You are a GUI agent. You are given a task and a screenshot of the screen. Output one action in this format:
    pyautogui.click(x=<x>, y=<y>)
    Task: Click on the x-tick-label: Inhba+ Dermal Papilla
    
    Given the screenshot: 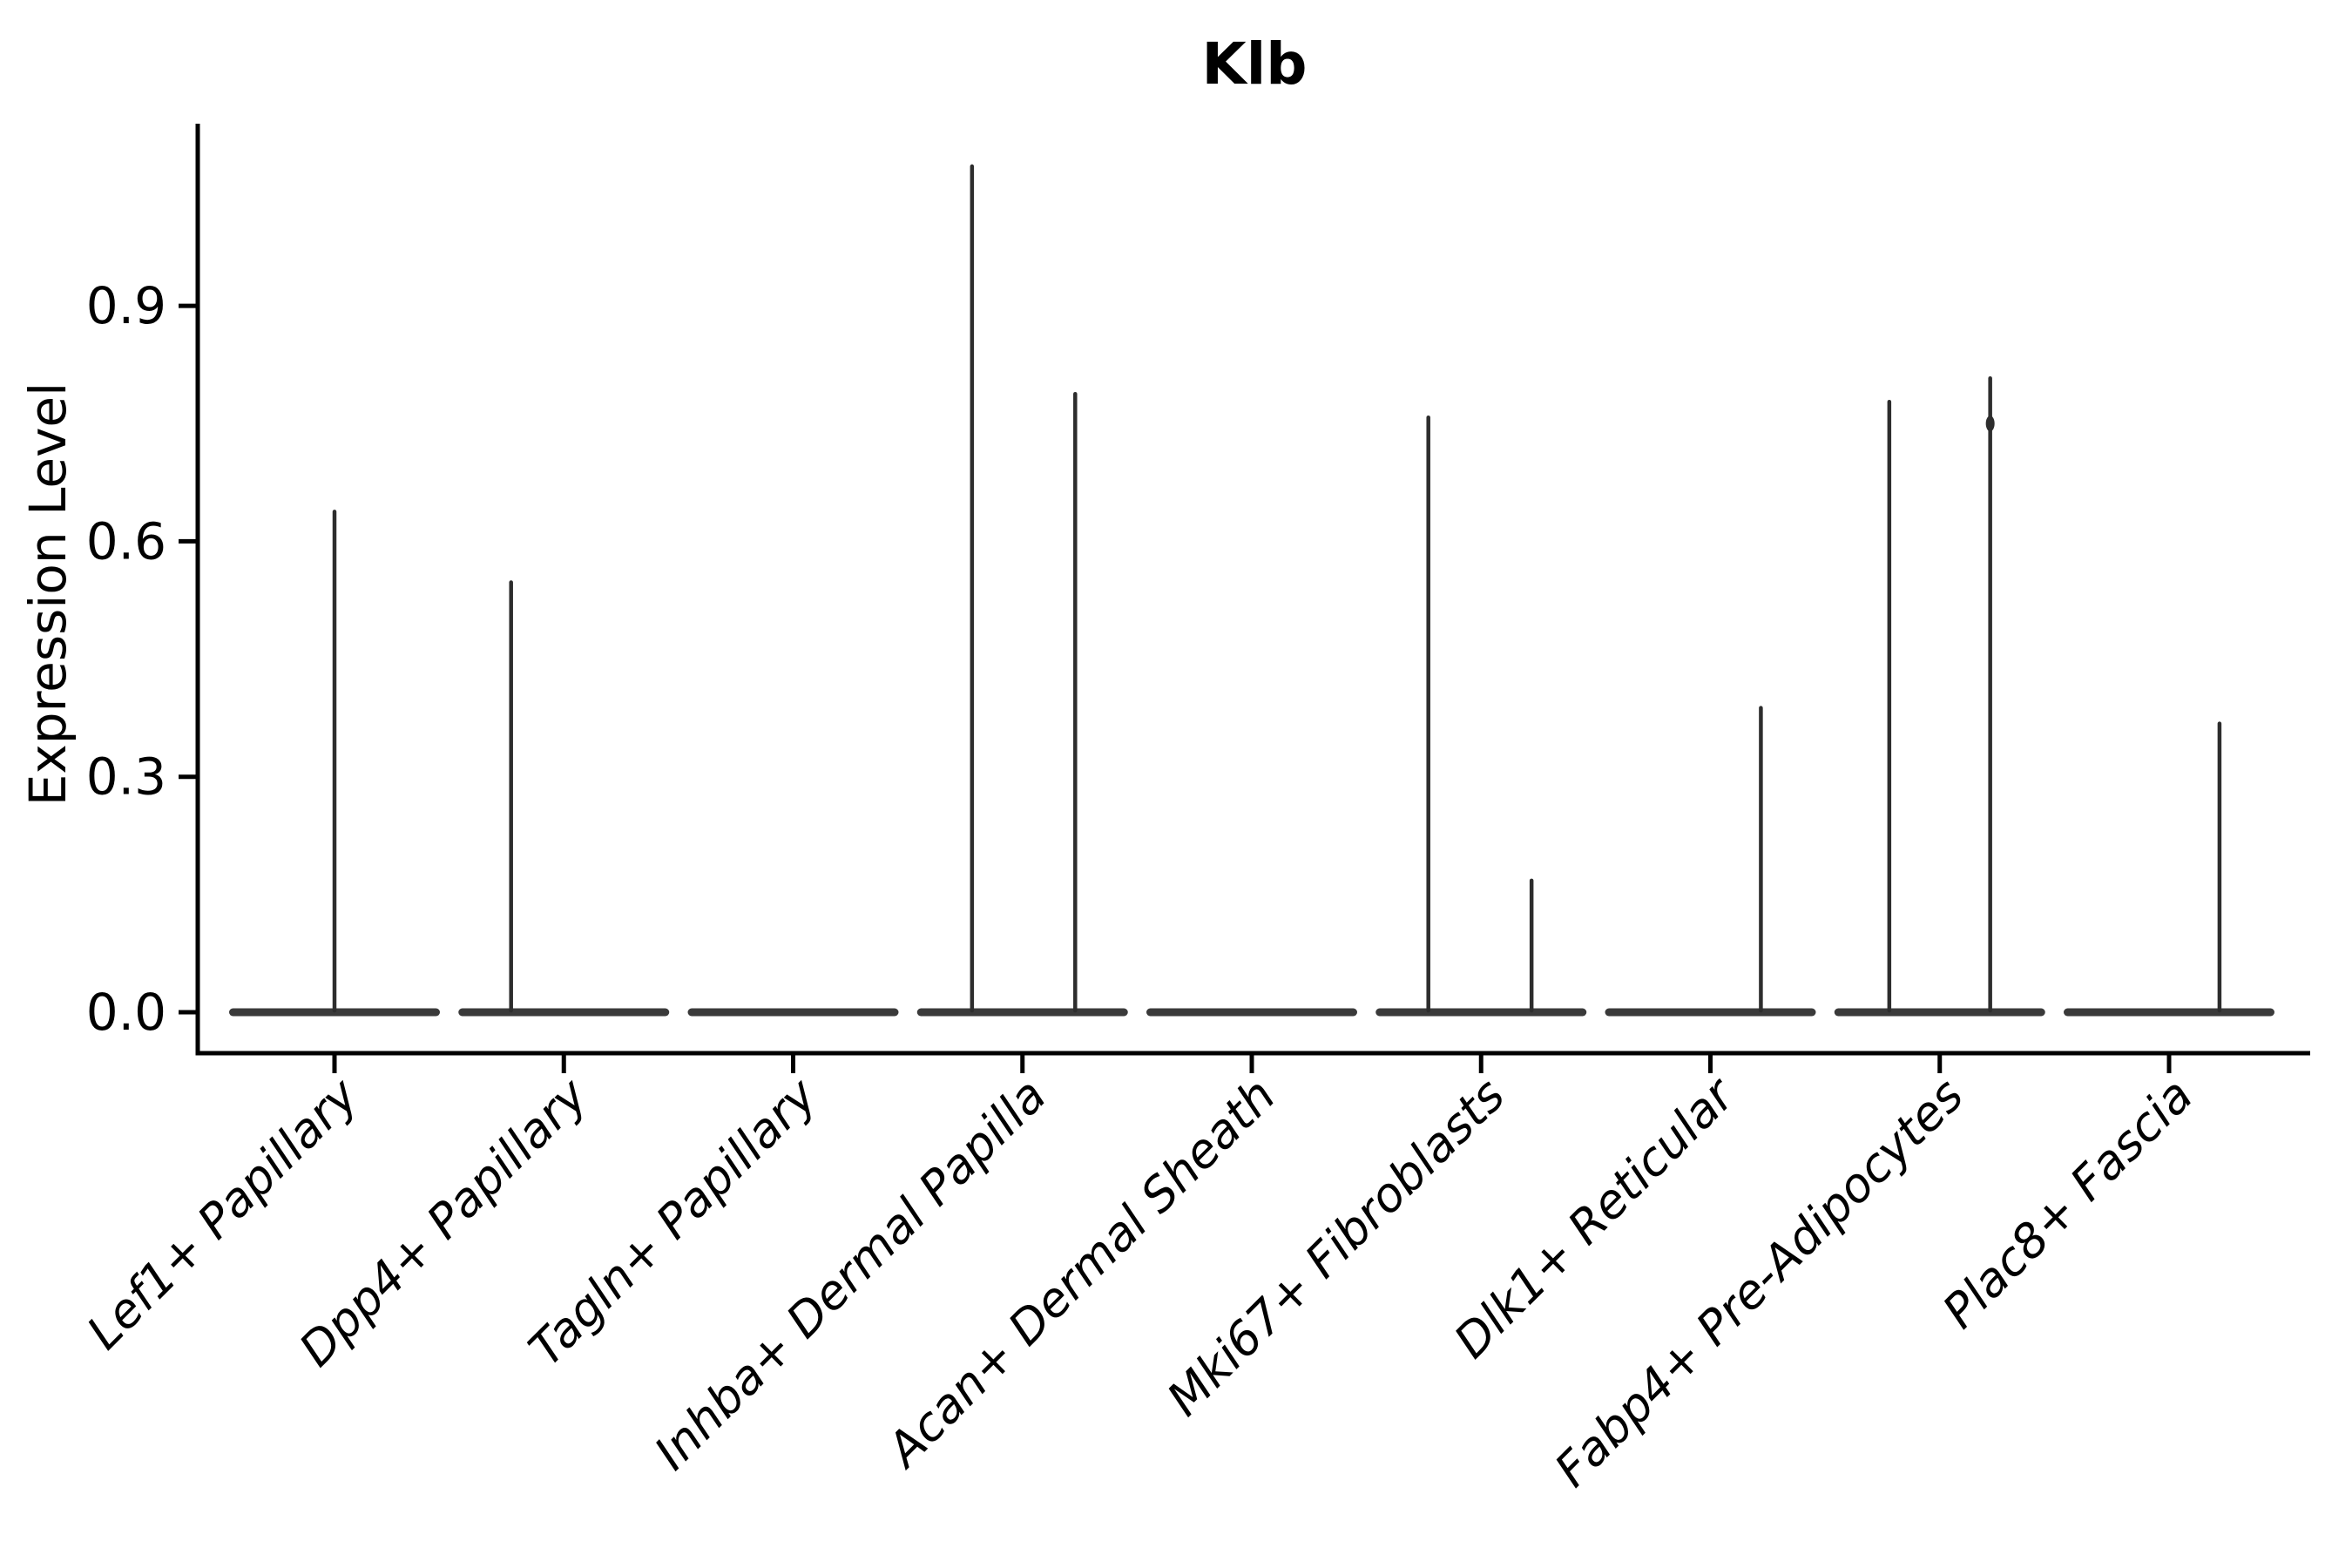 What is the action you would take?
    pyautogui.click(x=850, y=1274)
    